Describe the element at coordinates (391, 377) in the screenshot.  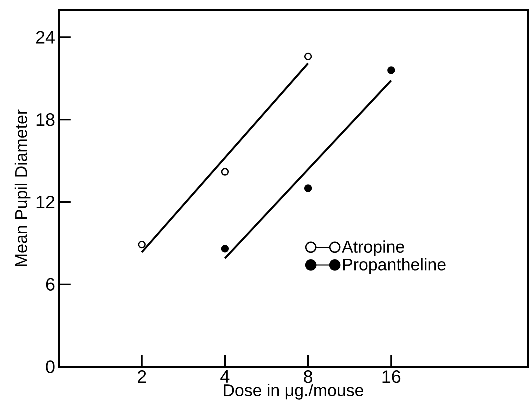
I see `x-tick-label: 16` at that location.